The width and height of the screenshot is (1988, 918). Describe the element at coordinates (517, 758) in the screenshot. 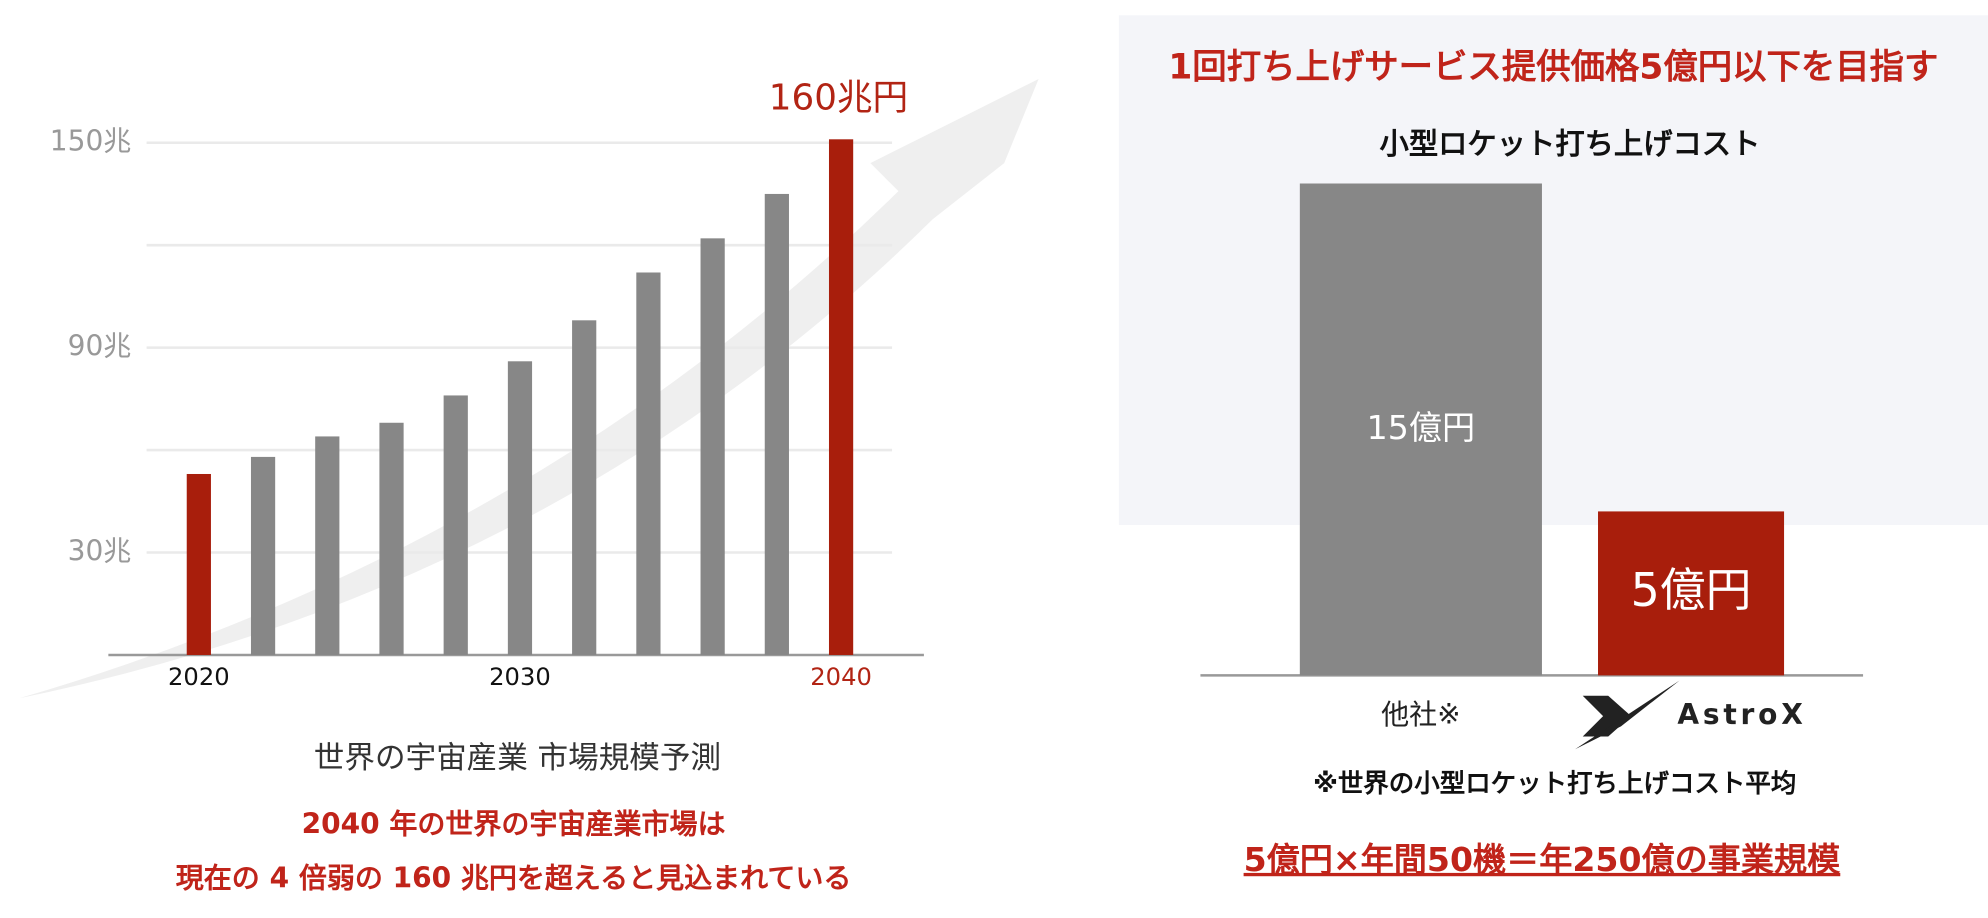

I see `chart-title: 世界の宇宙産業 市場規模予測` at that location.